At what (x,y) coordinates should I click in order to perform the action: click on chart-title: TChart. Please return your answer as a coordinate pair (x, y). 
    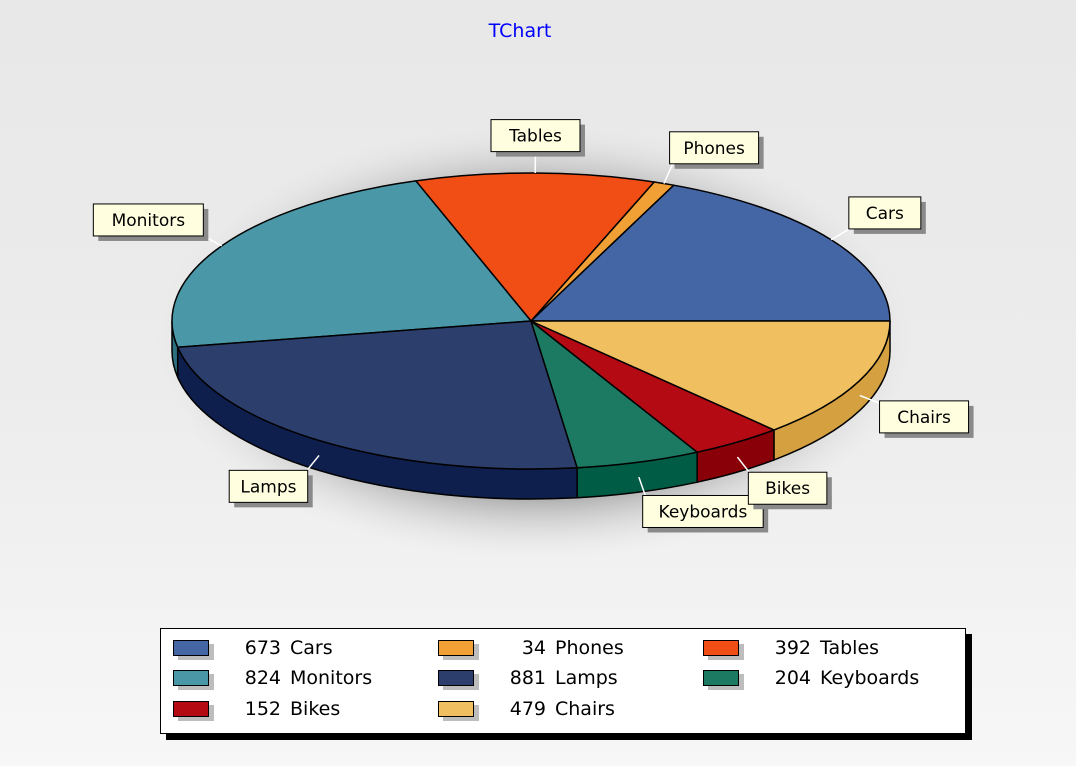
    Looking at the image, I should click on (520, 31).